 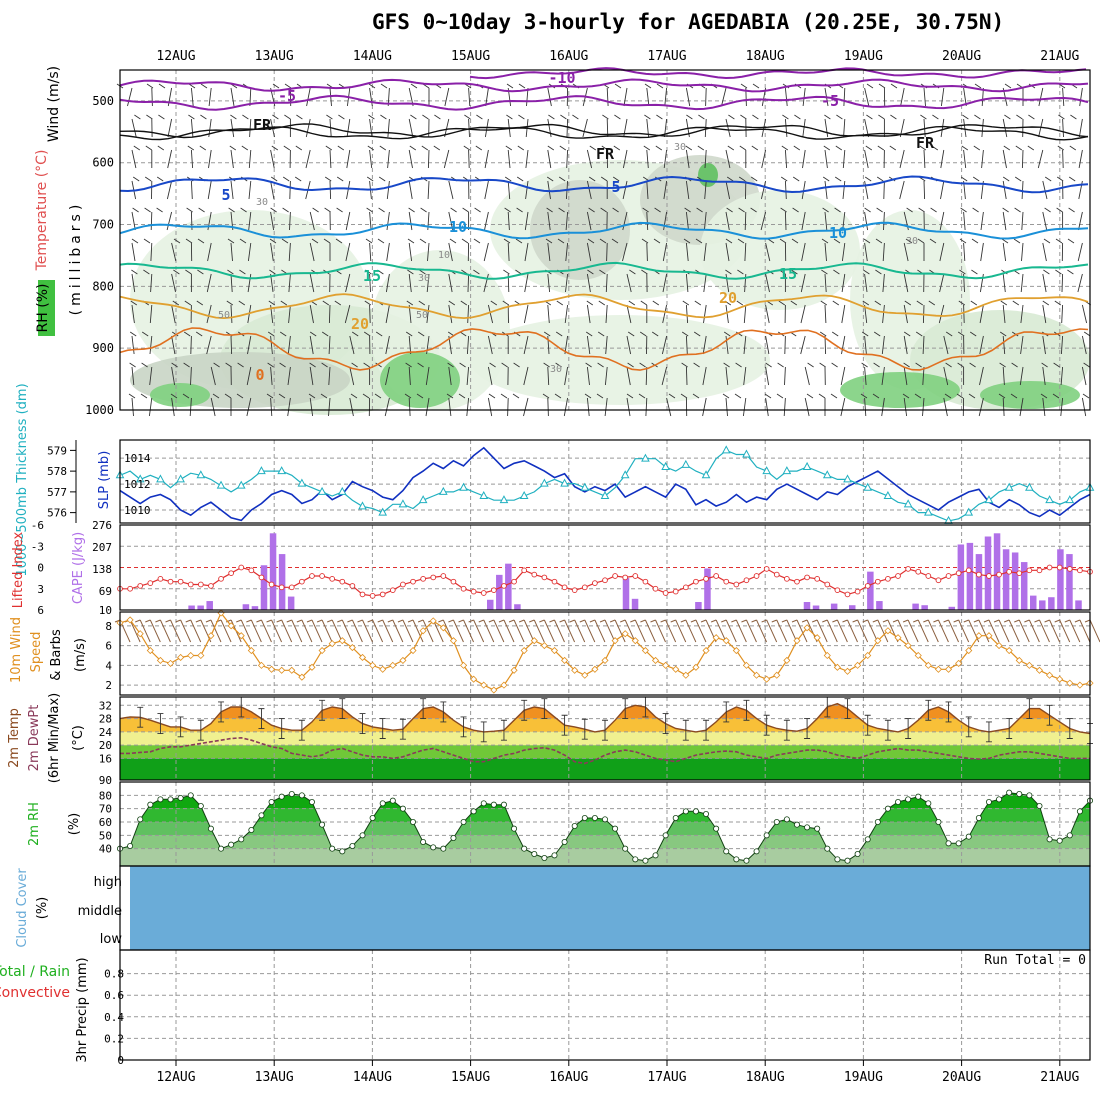 I want to click on slp-line, so click(x=605, y=484).